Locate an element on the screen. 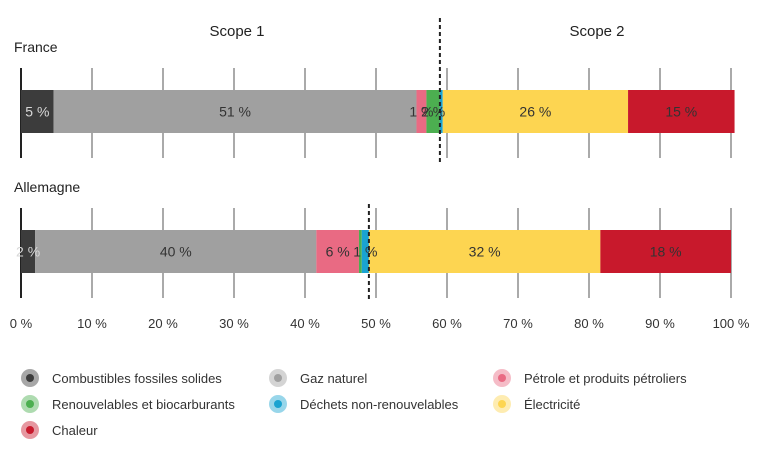 The width and height of the screenshot is (762, 450). data-label-0-5: 26 % is located at coordinates (535, 112).